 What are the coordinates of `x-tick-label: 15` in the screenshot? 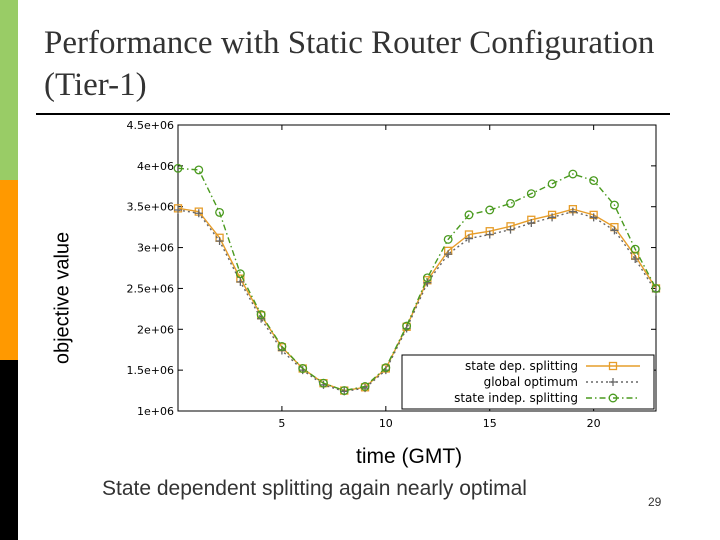 It's located at (490, 423).